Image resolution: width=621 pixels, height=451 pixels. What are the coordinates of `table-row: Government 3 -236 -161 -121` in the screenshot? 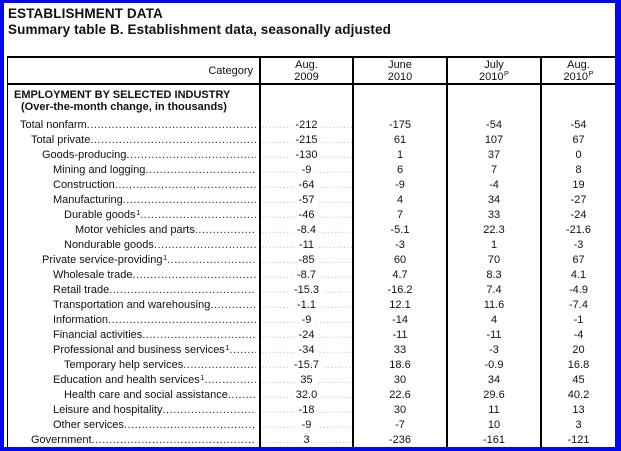 It's located at (311, 440).